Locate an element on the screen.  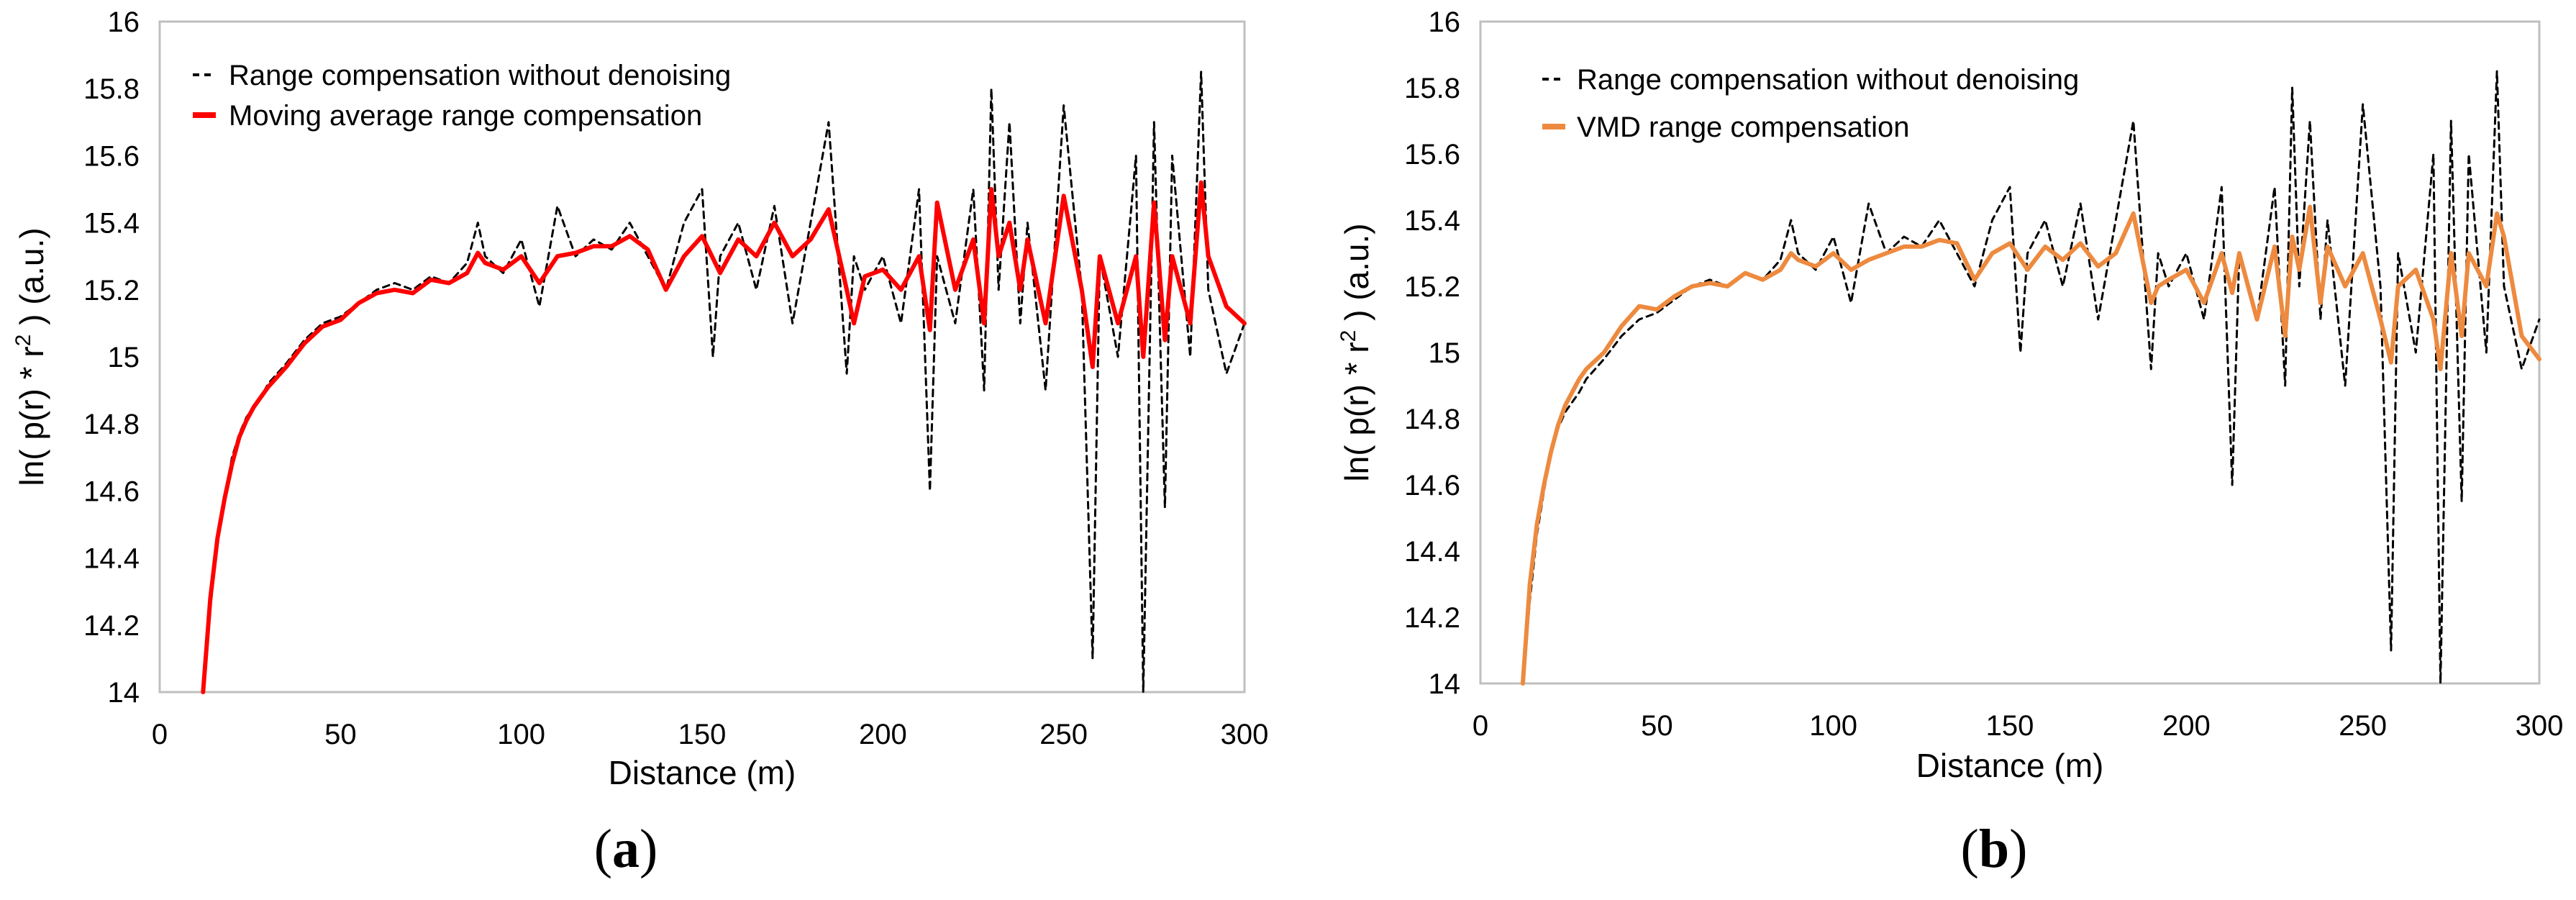
y-tick-label-b-8: 15.6 is located at coordinates (1432, 155).